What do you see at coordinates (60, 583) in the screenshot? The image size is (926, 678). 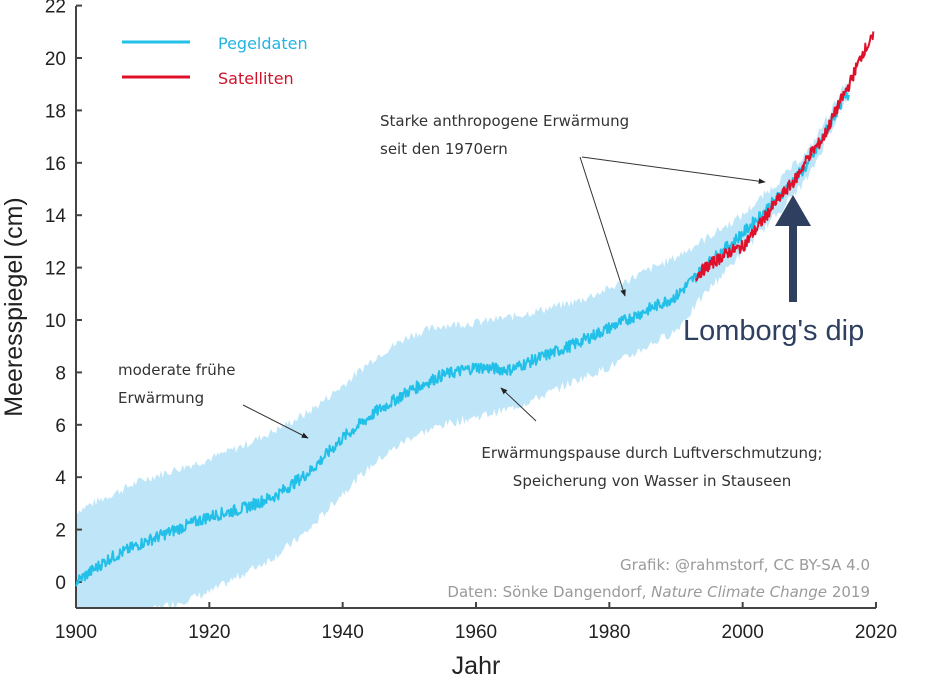 I see `y-tick-label: 0` at bounding box center [60, 583].